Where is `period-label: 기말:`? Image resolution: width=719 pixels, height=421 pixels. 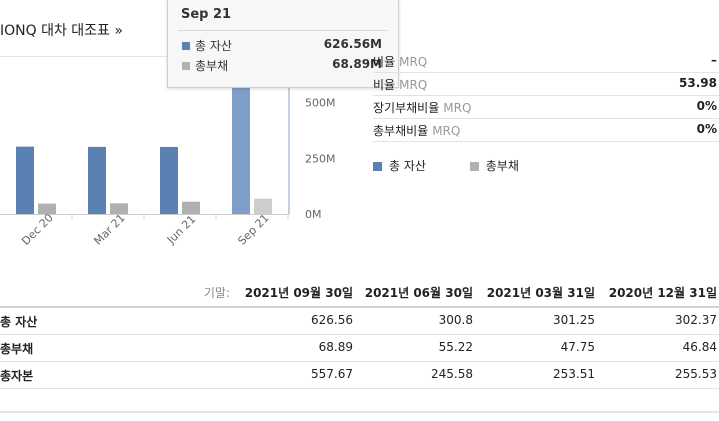
period-label: 기말: is located at coordinates (216, 293).